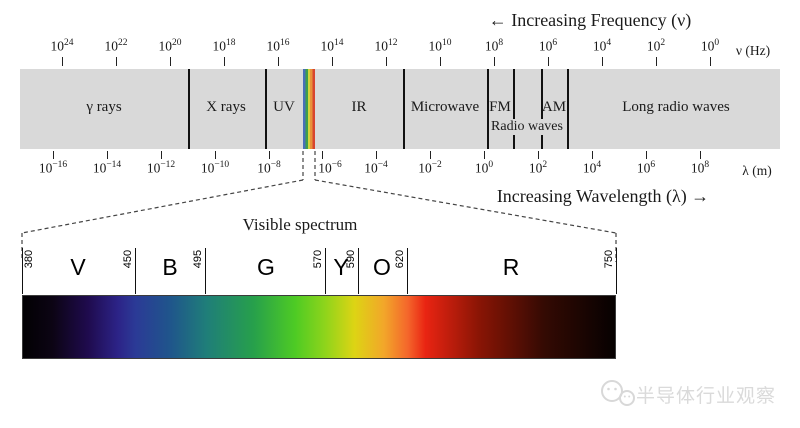  What do you see at coordinates (332, 46) in the screenshot?
I see `freq-tick-label: 10¹⁴` at bounding box center [332, 46].